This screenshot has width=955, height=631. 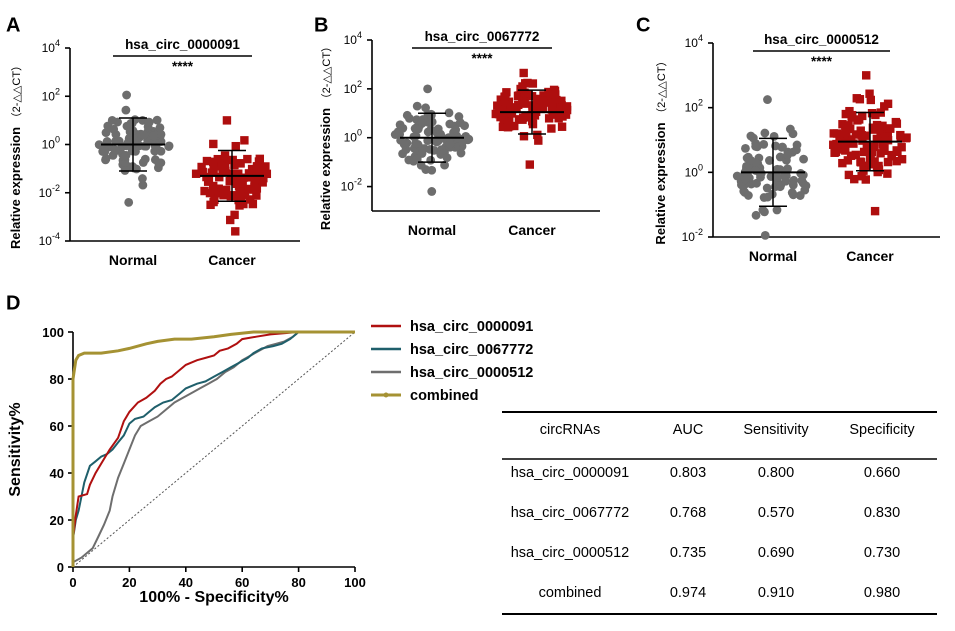 I want to click on y-axis-label-formula: （2-△△CT）, so click(x=661, y=86).